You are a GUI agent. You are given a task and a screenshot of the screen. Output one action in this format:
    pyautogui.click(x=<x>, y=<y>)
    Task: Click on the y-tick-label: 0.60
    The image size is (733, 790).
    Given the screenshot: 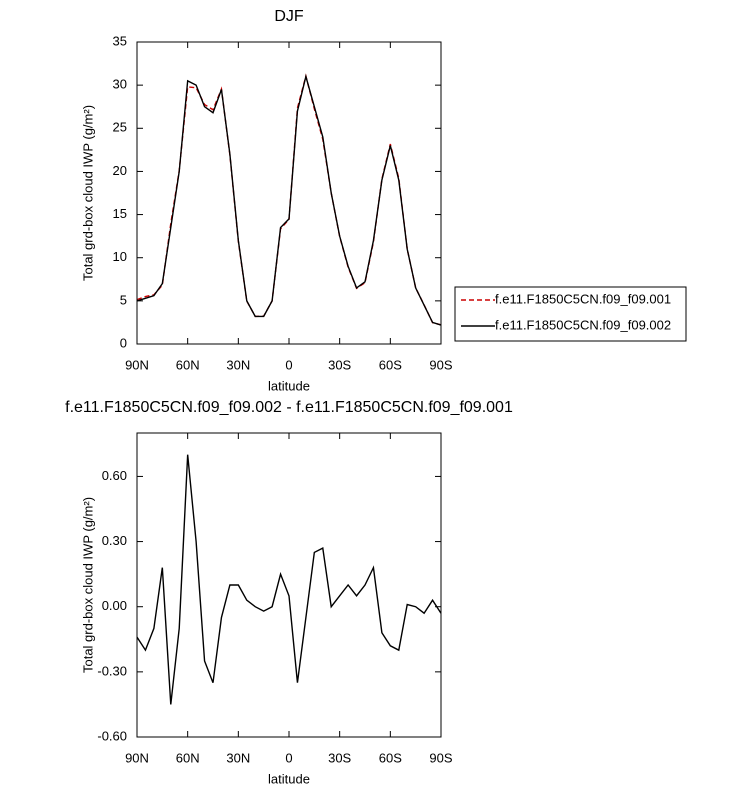 What is the action you would take?
    pyautogui.click(x=114, y=475)
    